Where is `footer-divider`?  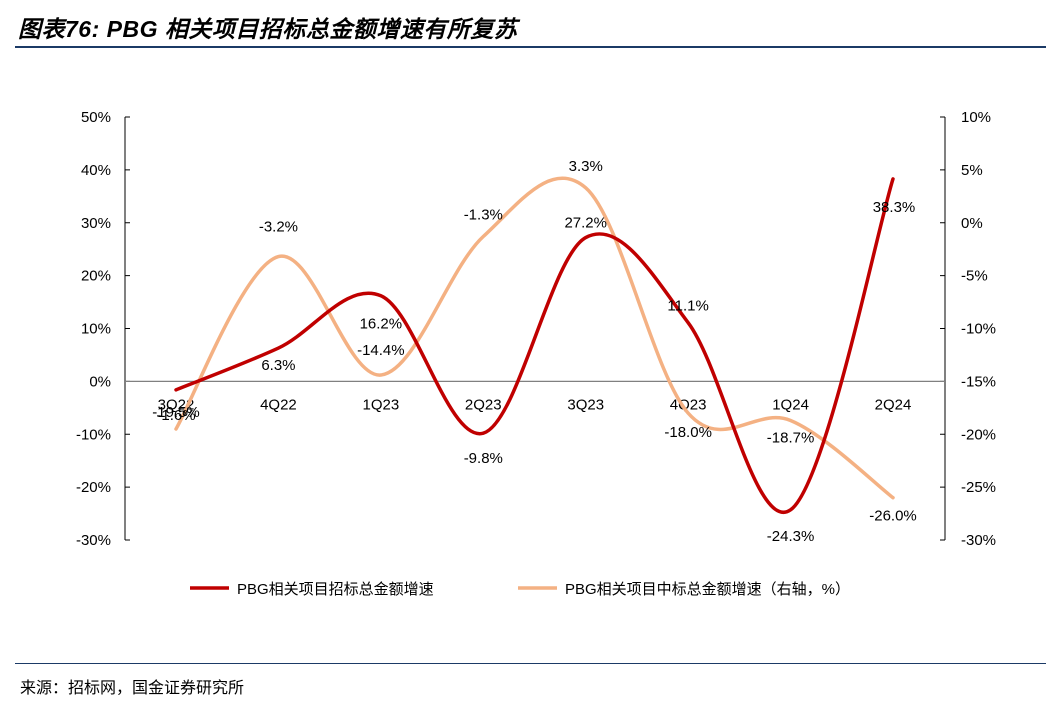 footer-divider is located at coordinates (530, 663).